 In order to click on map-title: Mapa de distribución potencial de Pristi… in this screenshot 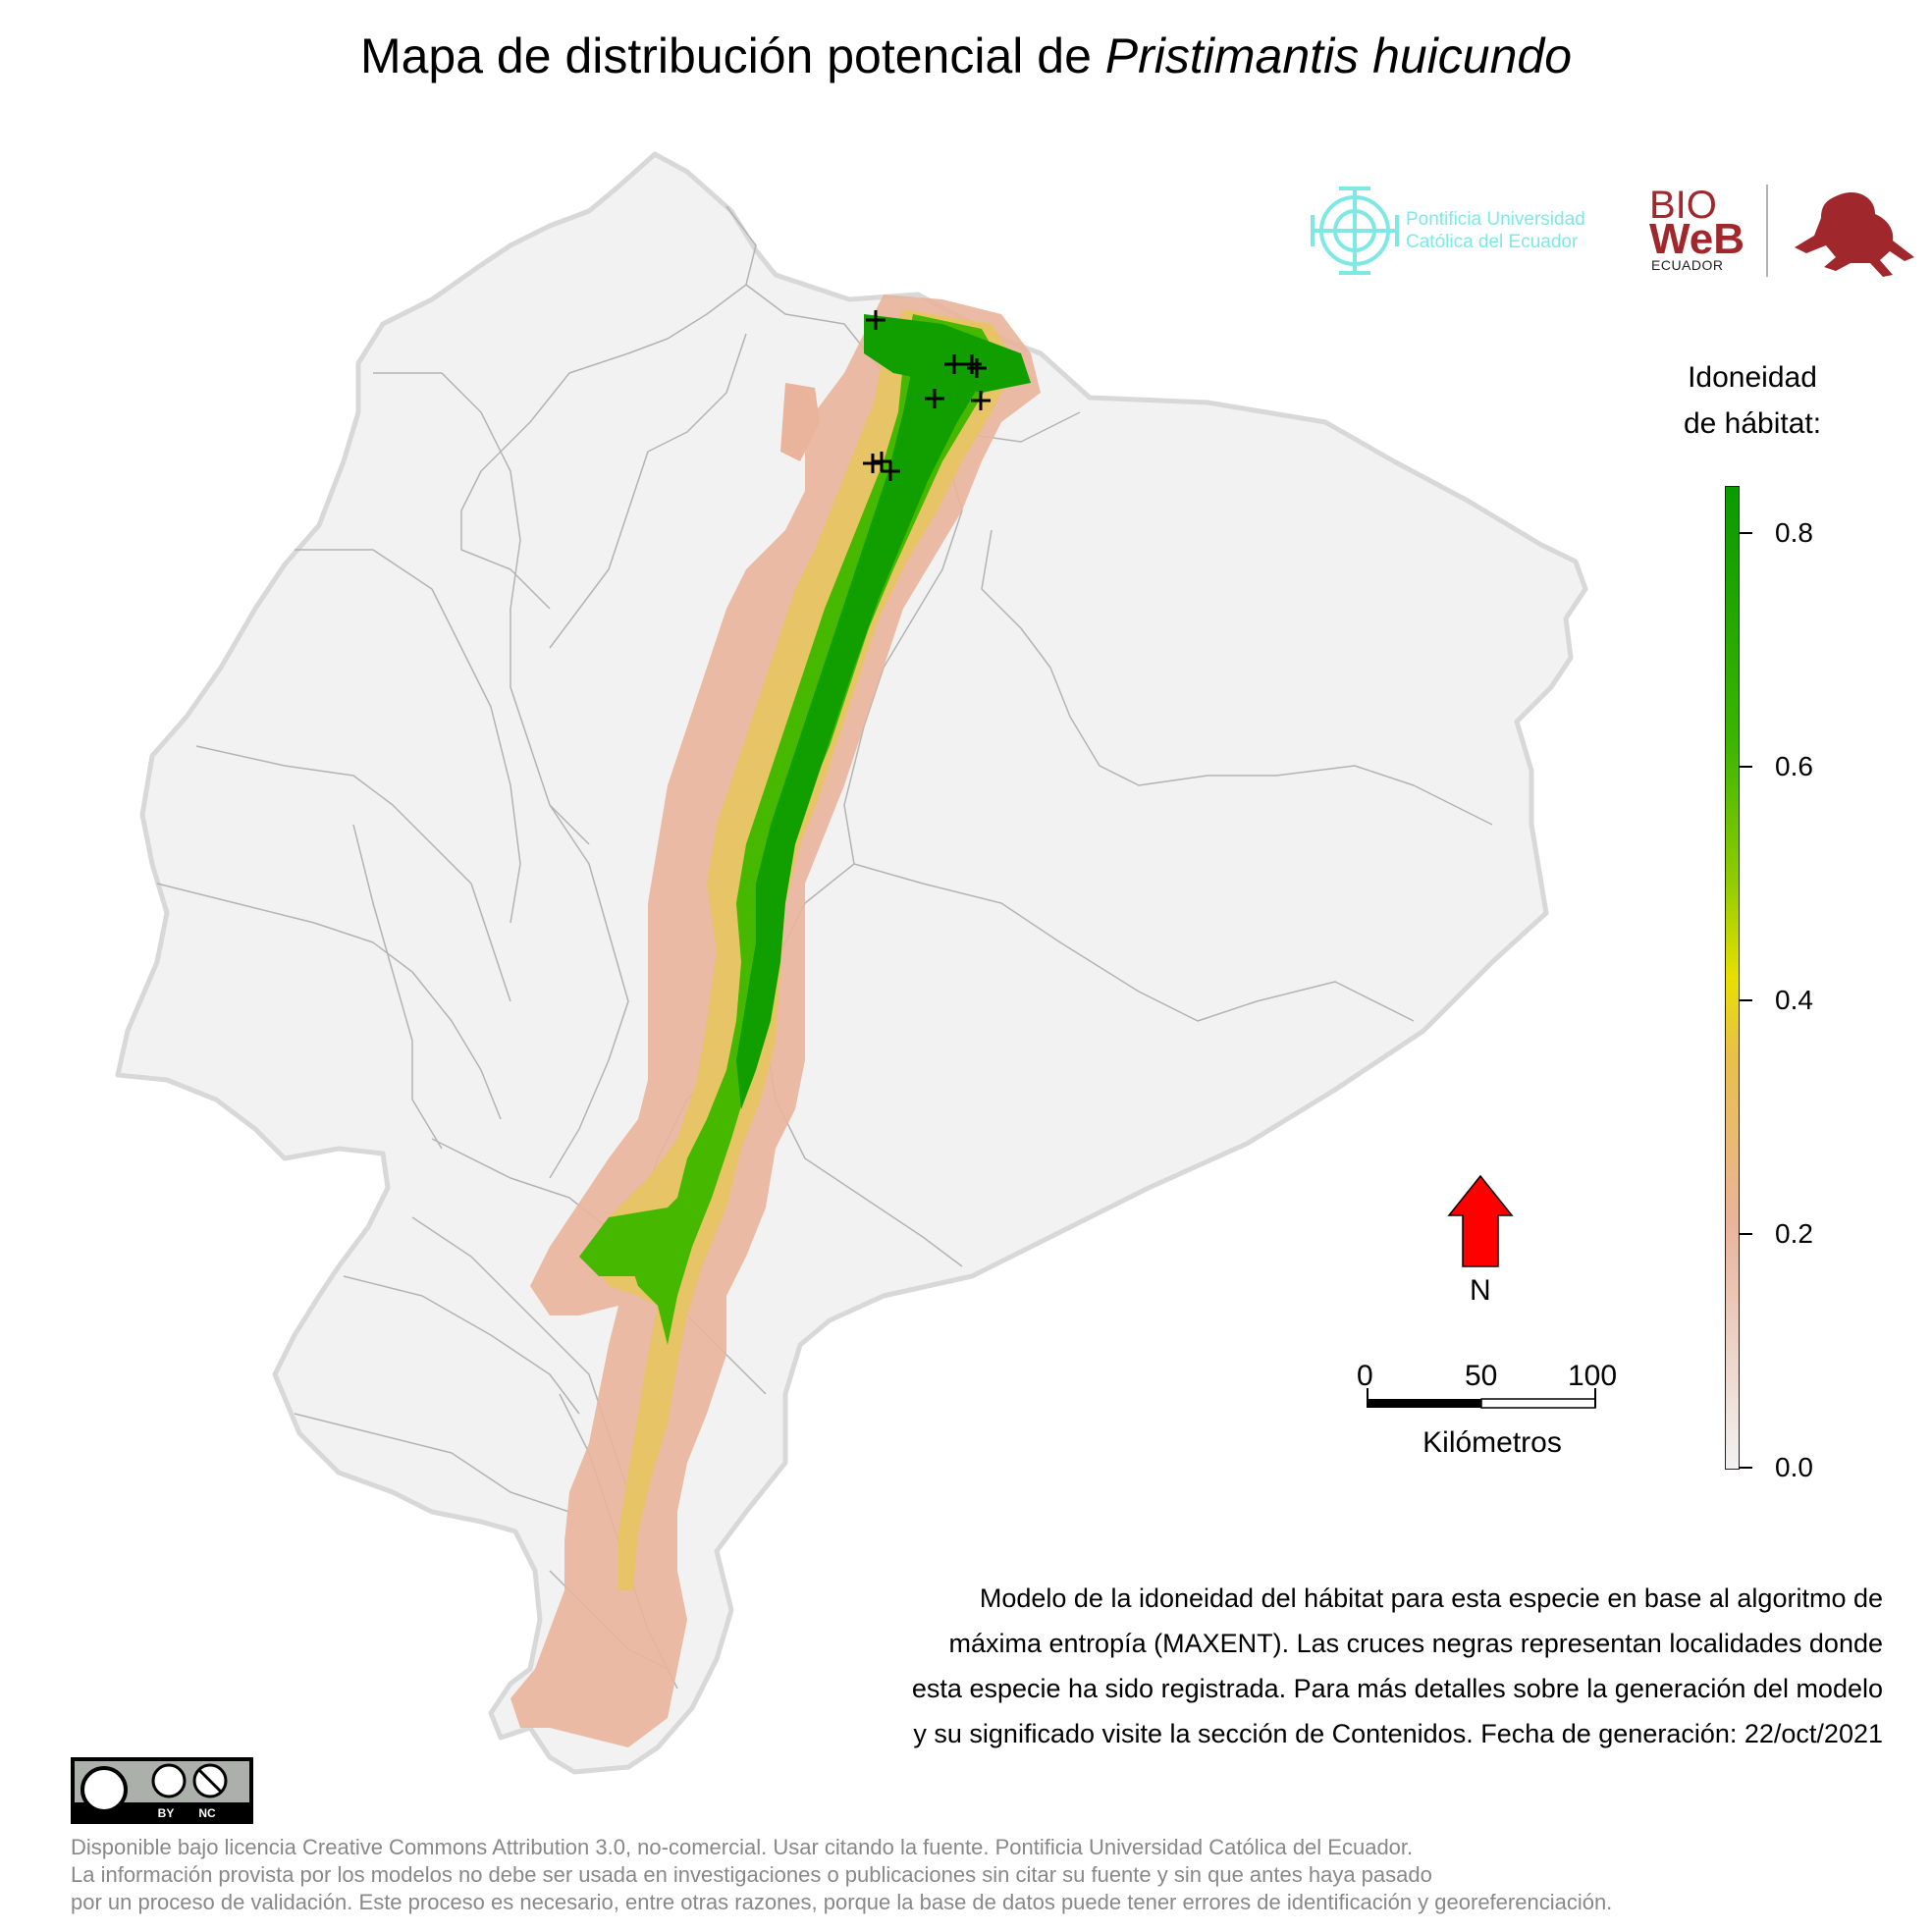, I will do `click(966, 55)`.